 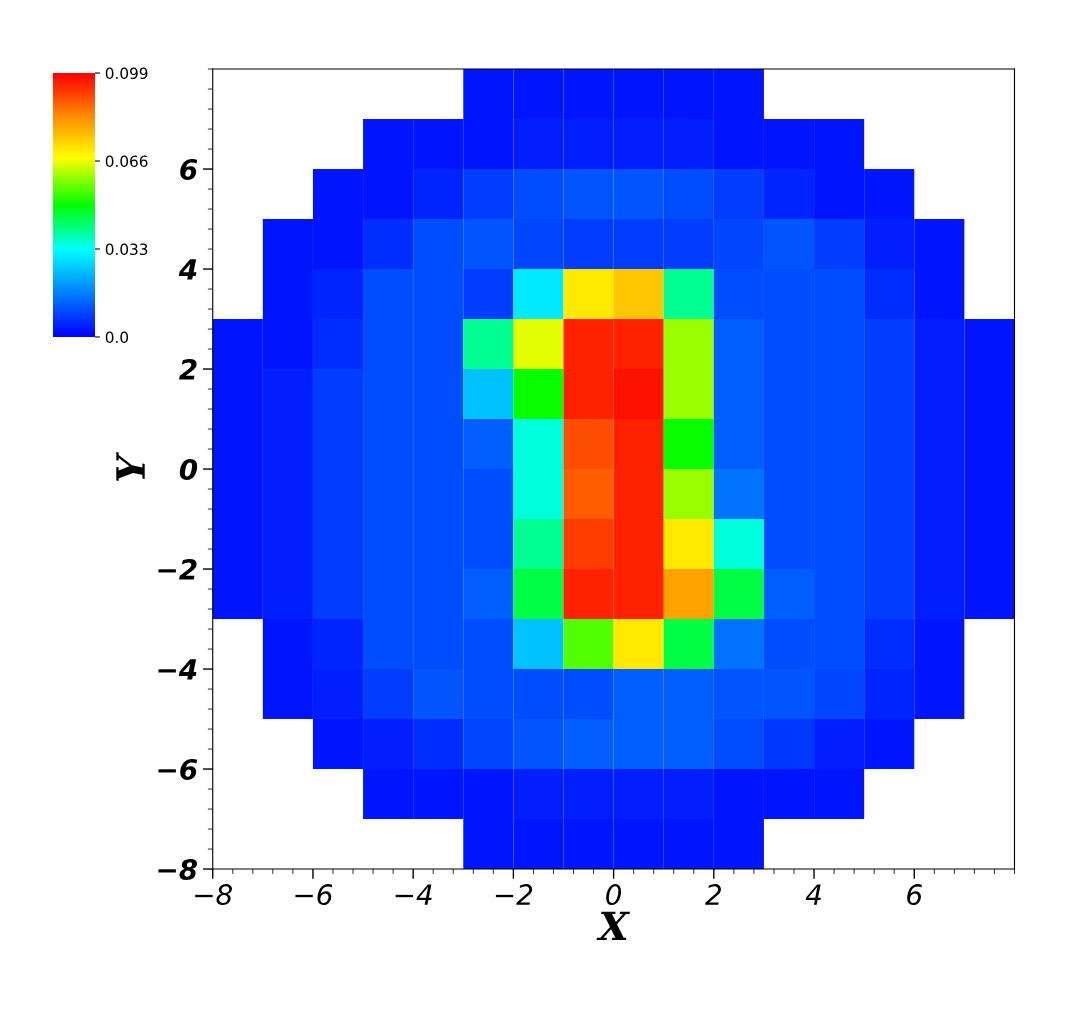 What do you see at coordinates (126, 161) in the screenshot?
I see `color-bar-label: 0.066` at bounding box center [126, 161].